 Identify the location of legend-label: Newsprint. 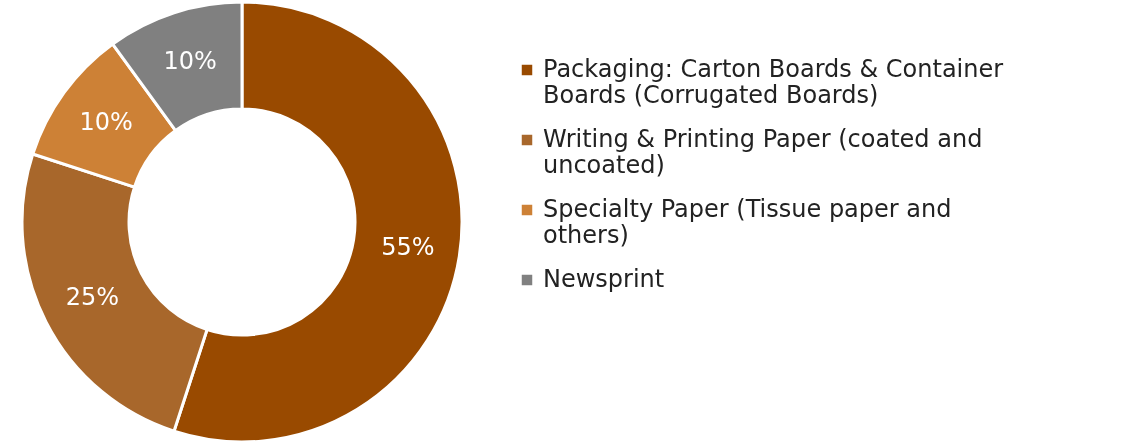
(604, 279).